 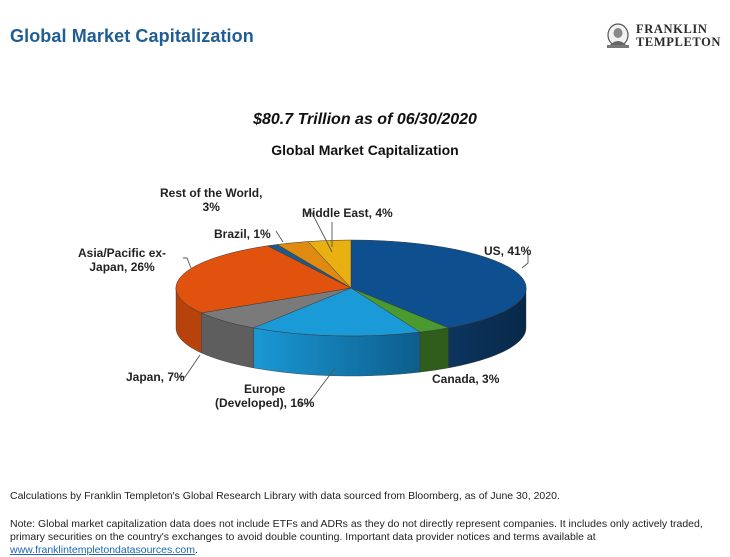 What do you see at coordinates (336, 312) in the screenshot?
I see `pie-slice-europe-developed-` at bounding box center [336, 312].